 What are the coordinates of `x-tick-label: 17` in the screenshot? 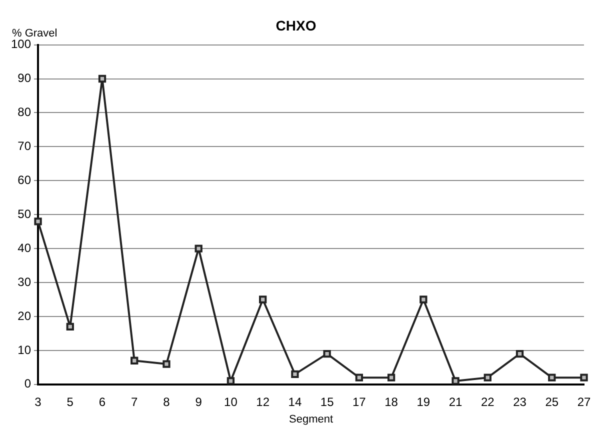 It's located at (359, 401).